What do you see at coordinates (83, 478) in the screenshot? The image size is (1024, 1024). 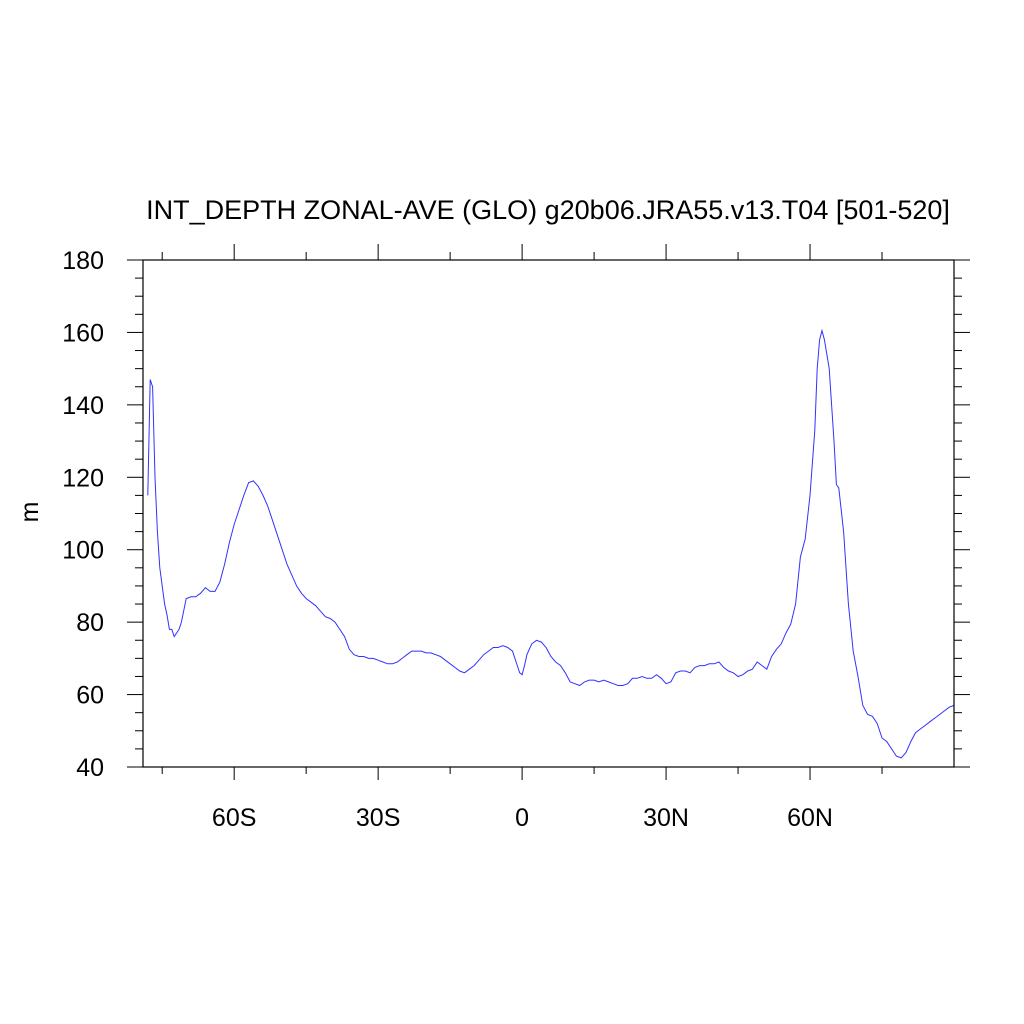 I see `y-tick-label: 120` at bounding box center [83, 478].